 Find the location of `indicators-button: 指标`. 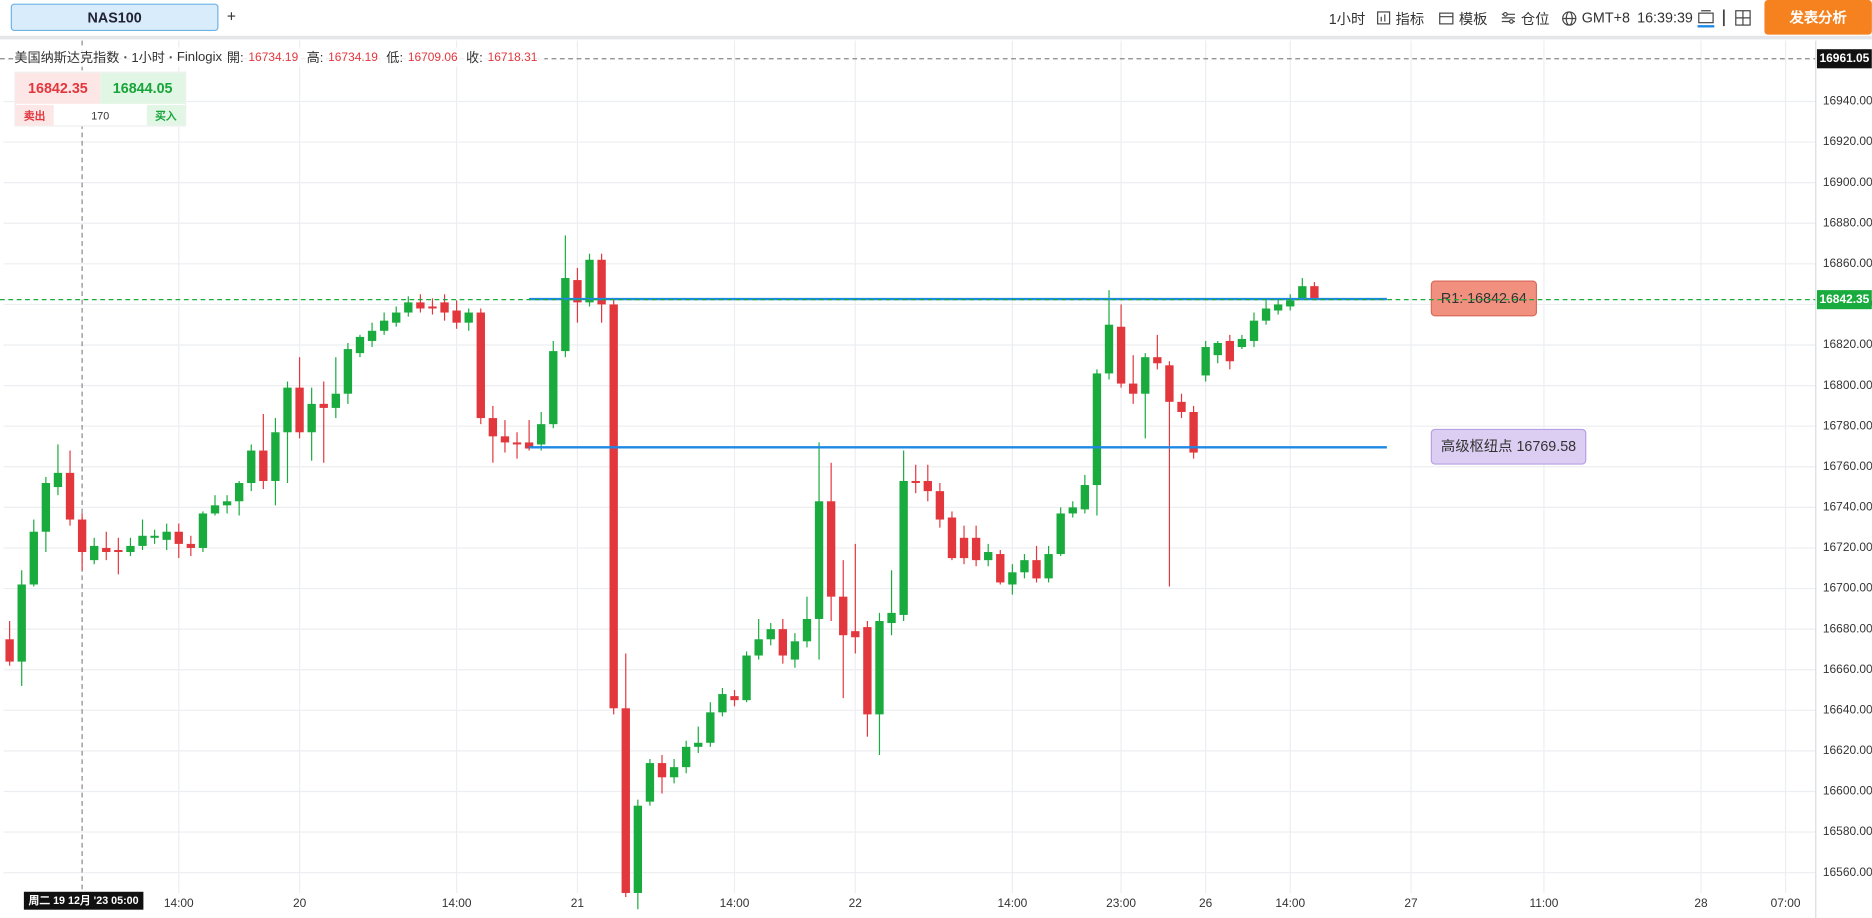

indicators-button: 指标 is located at coordinates (1400, 18).